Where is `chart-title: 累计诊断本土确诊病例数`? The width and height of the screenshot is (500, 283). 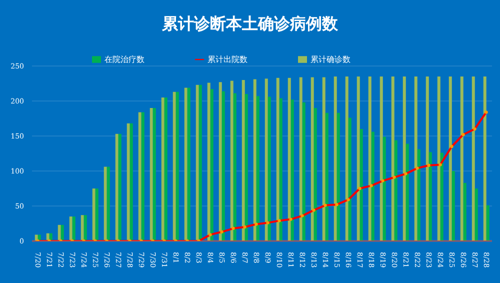 chart-title: 累计诊断本土确诊病例数 is located at coordinates (250, 24).